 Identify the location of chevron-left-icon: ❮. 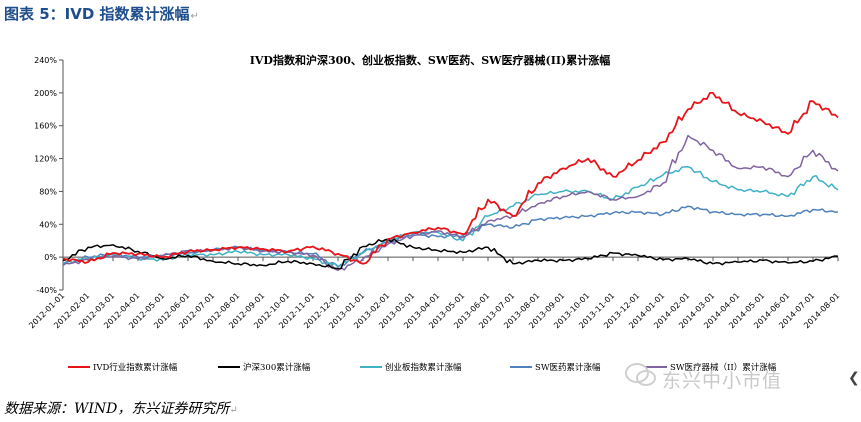
(854, 378).